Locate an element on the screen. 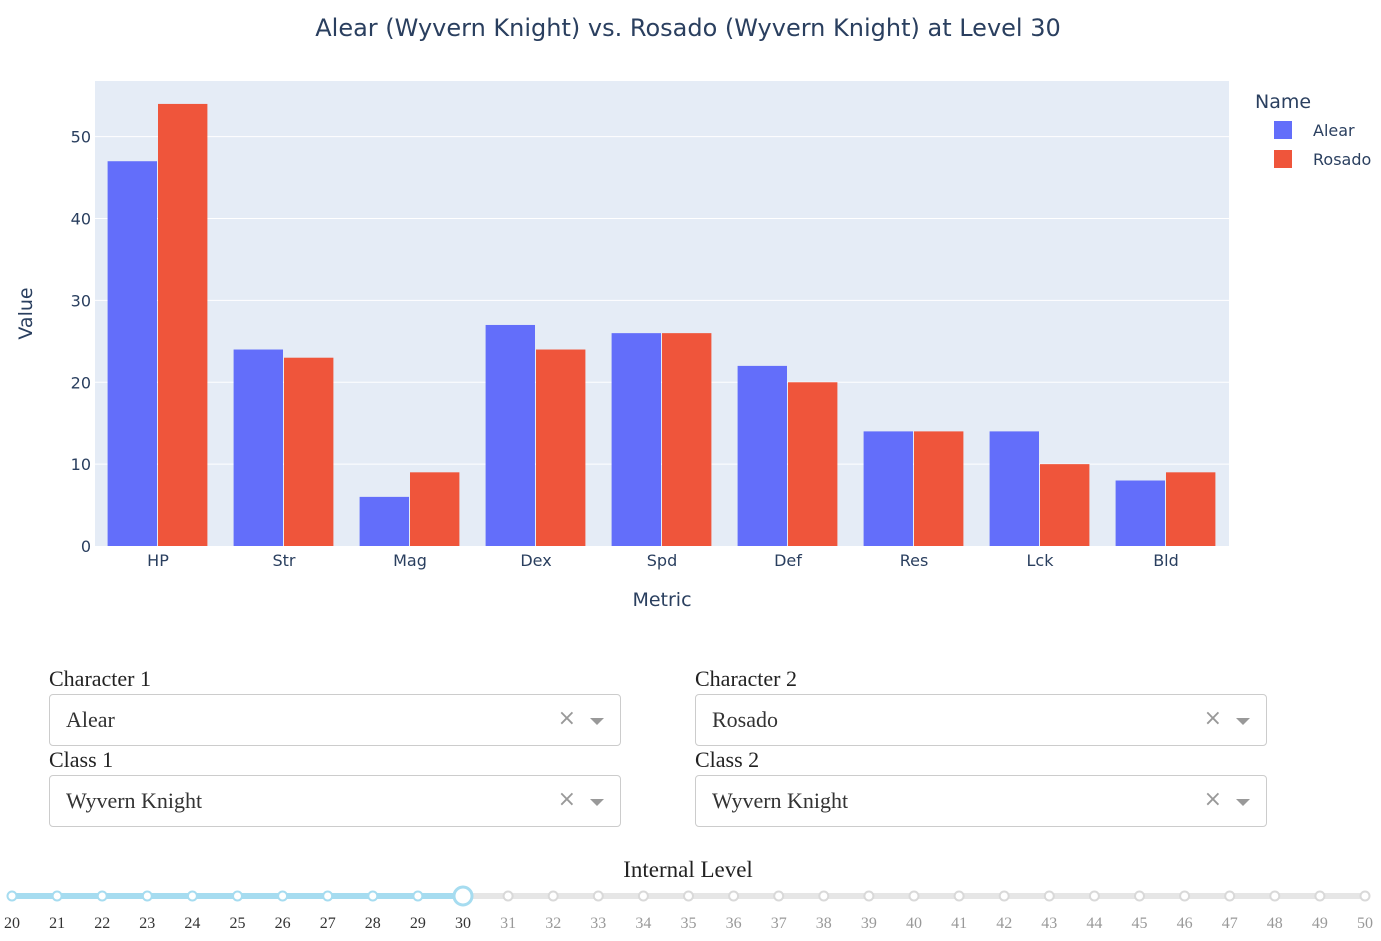 The width and height of the screenshot is (1381, 941). slider-mark-label: 31 is located at coordinates (508, 923).